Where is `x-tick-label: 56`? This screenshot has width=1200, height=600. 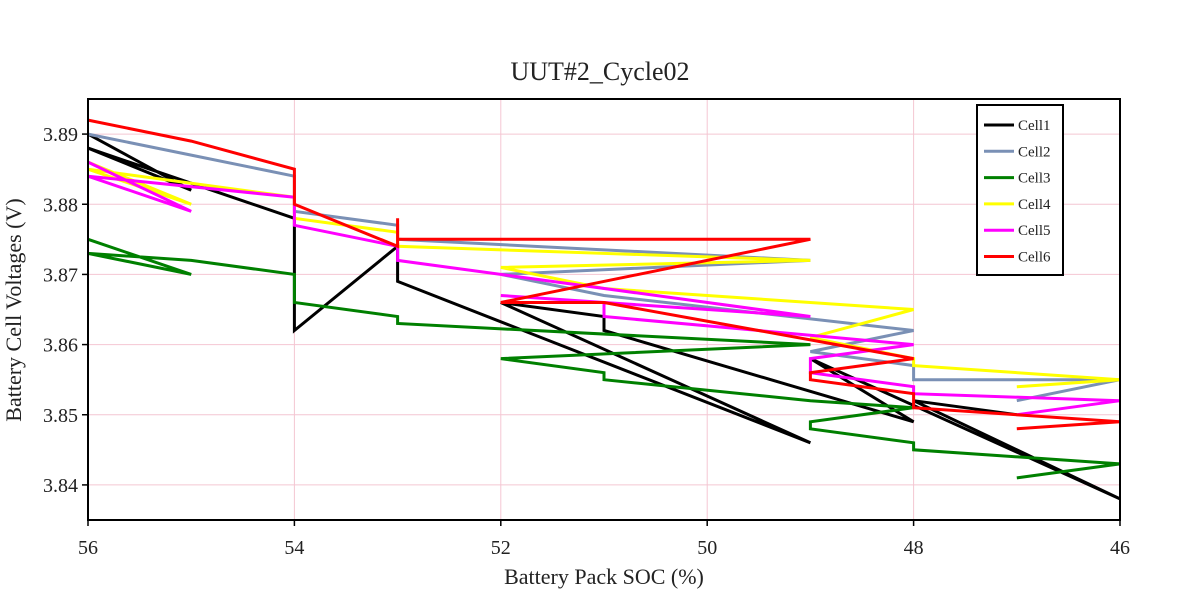
x-tick-label: 56 is located at coordinates (88, 548).